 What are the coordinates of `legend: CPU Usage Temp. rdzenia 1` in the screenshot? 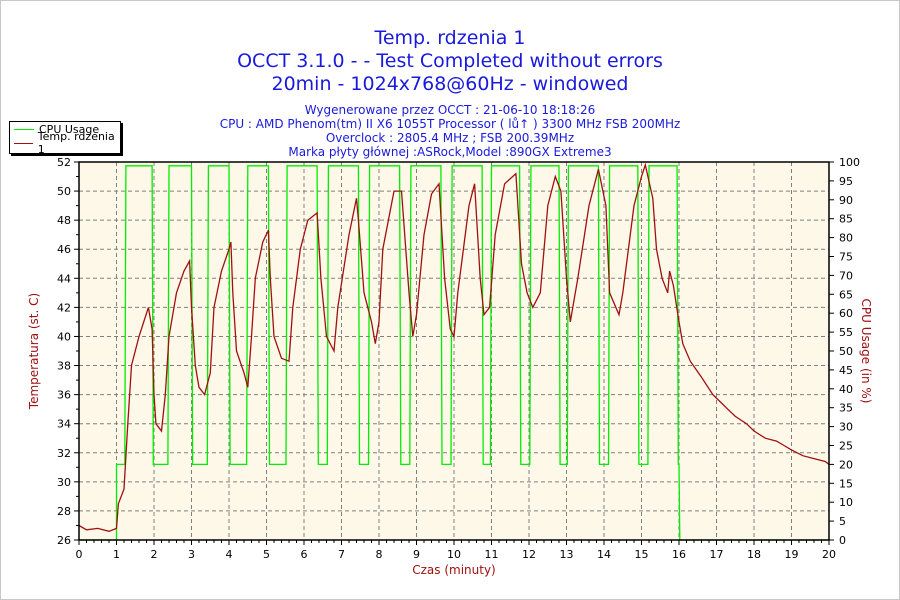 It's located at (65, 138).